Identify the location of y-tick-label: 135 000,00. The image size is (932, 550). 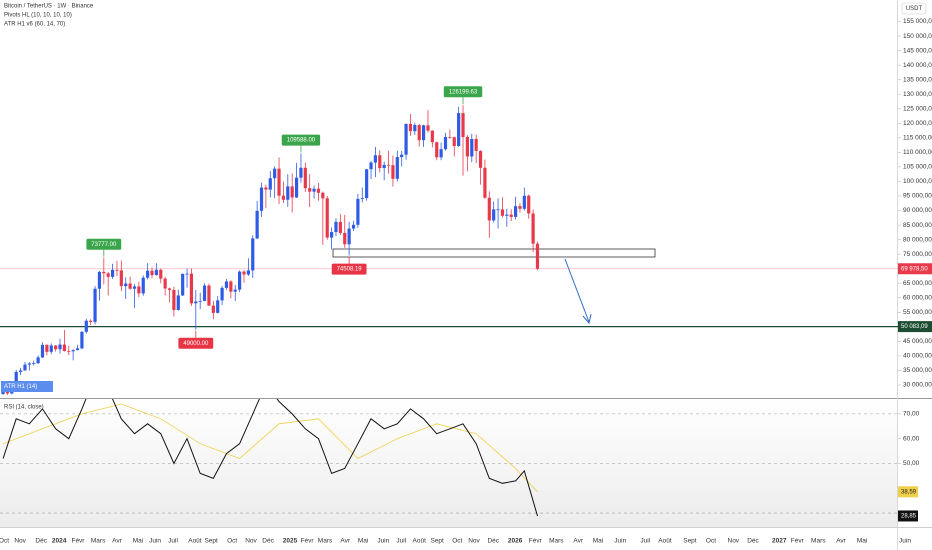
(917, 79).